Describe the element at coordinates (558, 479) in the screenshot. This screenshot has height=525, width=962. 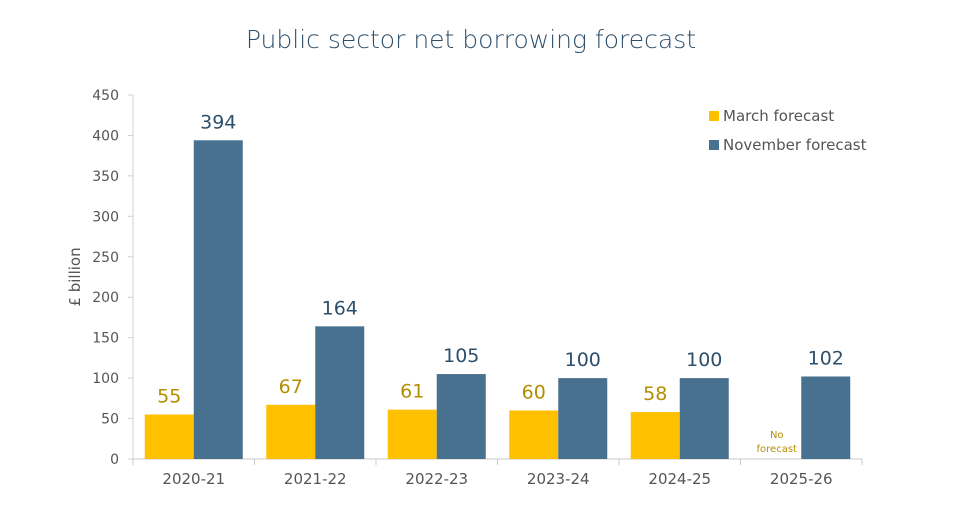
I see `x-tick-label: 2023-24` at that location.